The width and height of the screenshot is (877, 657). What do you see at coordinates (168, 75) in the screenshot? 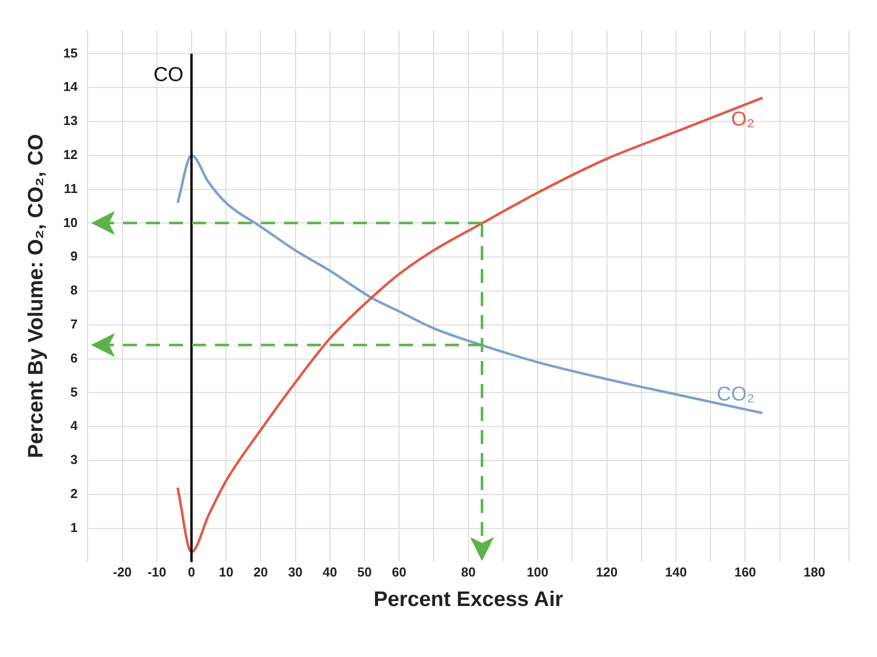
I see `series-label: CO` at bounding box center [168, 75].